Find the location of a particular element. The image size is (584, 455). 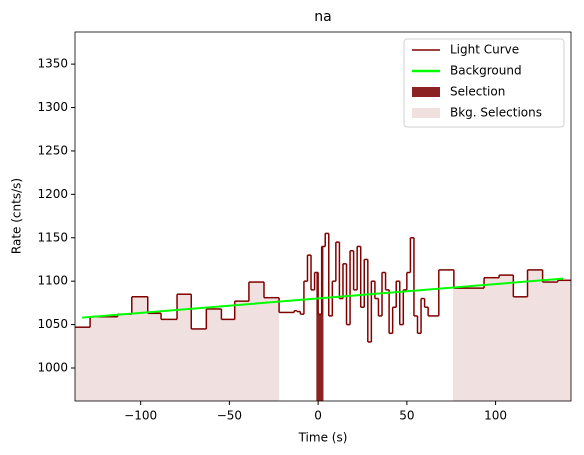

y-tick-label: 1300 is located at coordinates (52, 107).